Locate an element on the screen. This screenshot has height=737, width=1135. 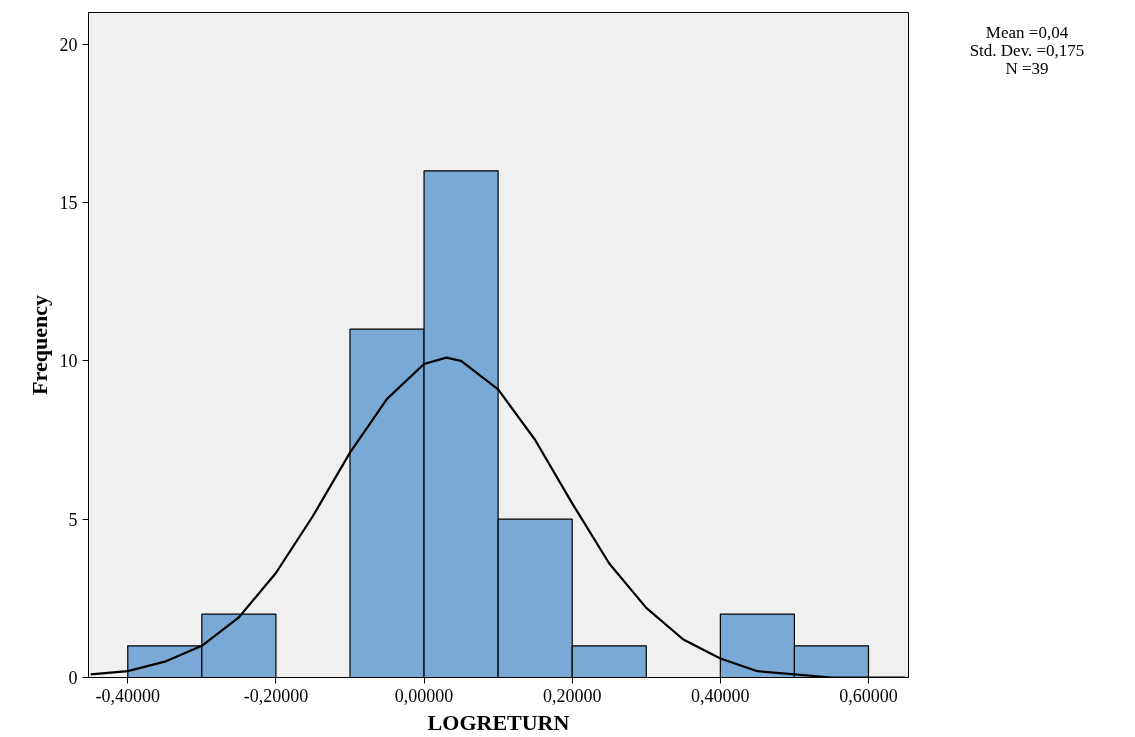
x-tick-label: 0,20000 is located at coordinates (572, 695).